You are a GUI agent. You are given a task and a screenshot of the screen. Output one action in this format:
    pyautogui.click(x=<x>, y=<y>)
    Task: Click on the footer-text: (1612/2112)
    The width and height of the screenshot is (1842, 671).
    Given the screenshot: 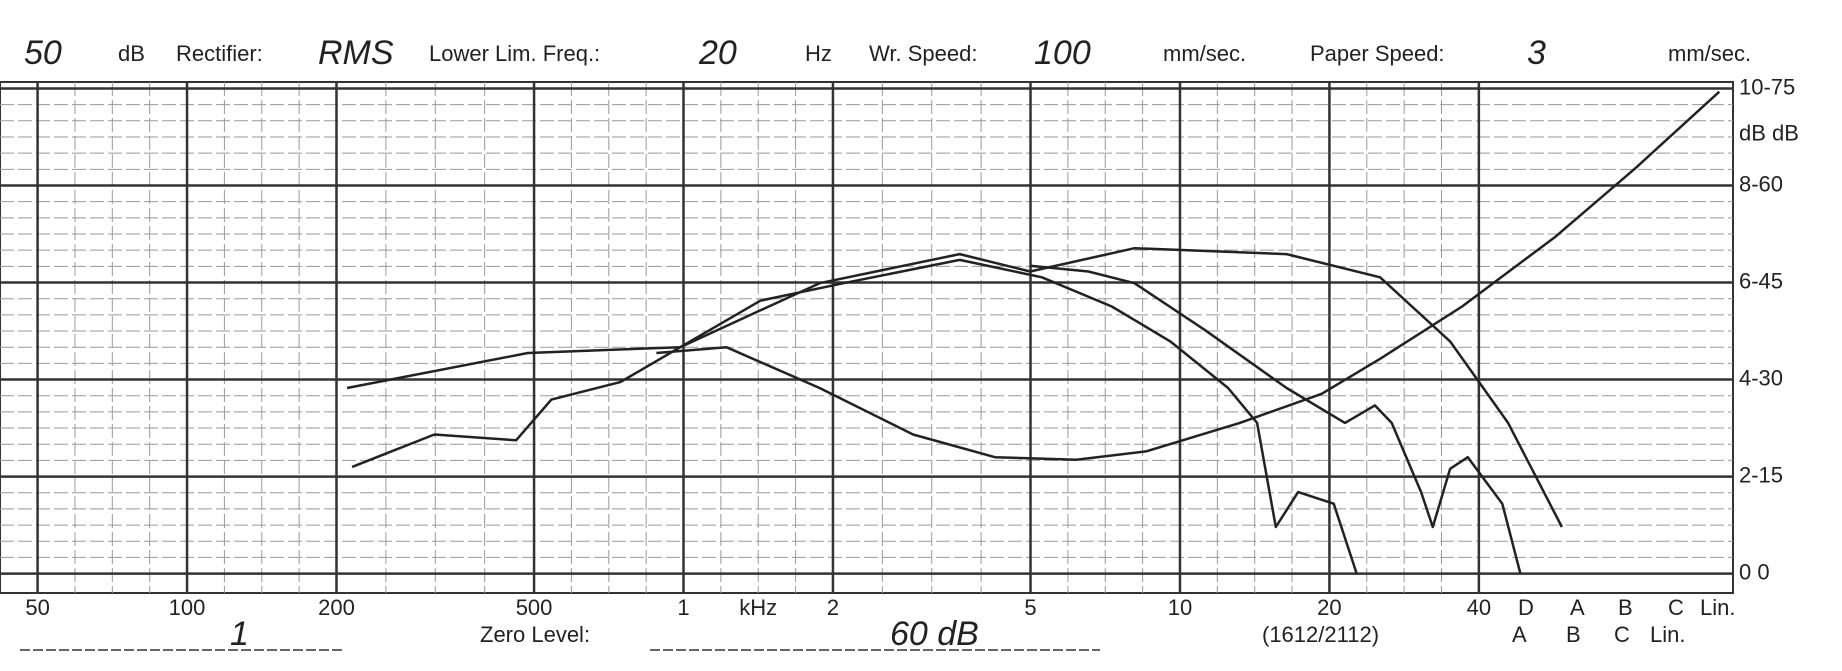 What is the action you would take?
    pyautogui.click(x=1320, y=634)
    